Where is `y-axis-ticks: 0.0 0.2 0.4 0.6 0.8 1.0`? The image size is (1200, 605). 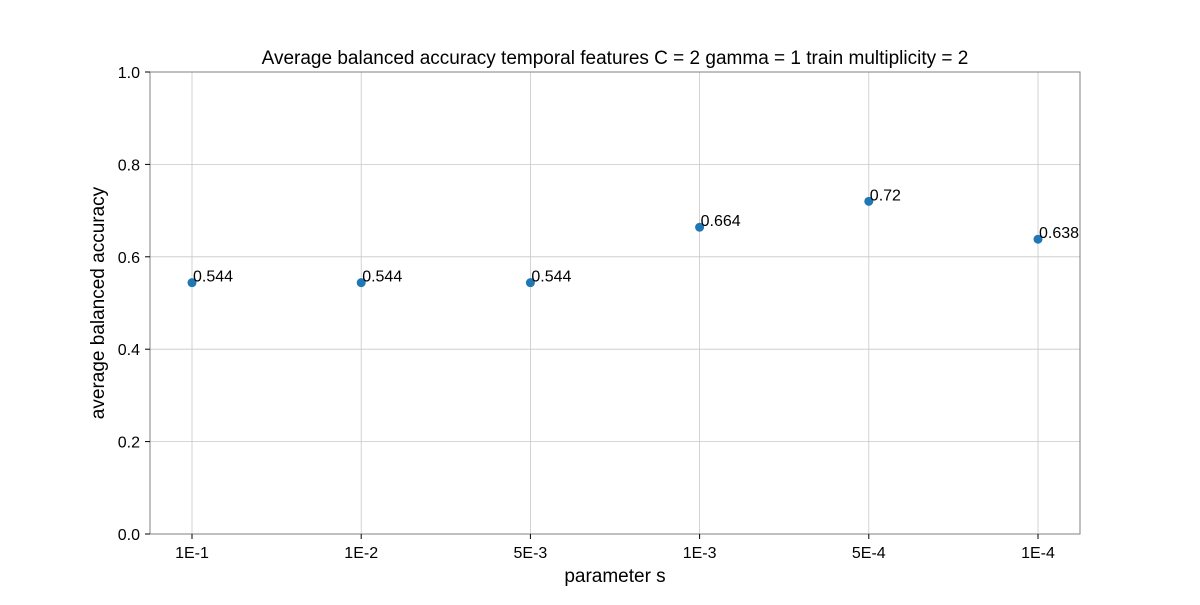
y-axis-ticks: 0.0 0.2 0.4 0.6 0.8 1.0 is located at coordinates (134, 304).